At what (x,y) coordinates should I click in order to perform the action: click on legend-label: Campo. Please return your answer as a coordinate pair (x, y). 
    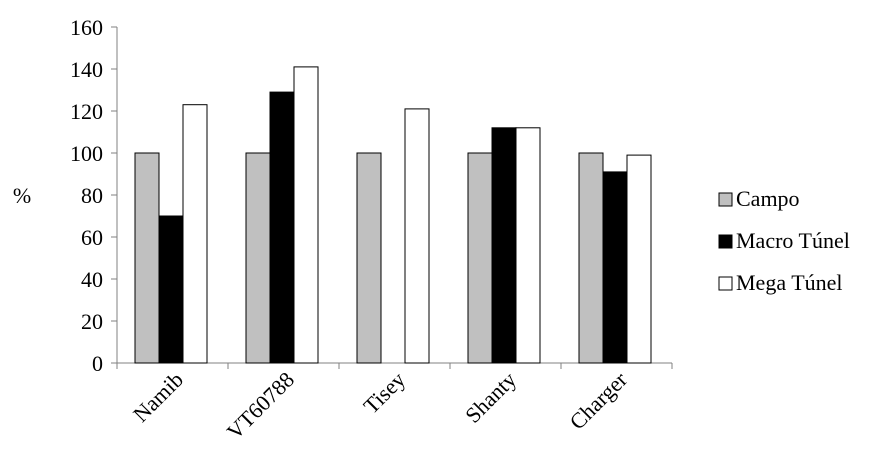
    Looking at the image, I should click on (768, 198).